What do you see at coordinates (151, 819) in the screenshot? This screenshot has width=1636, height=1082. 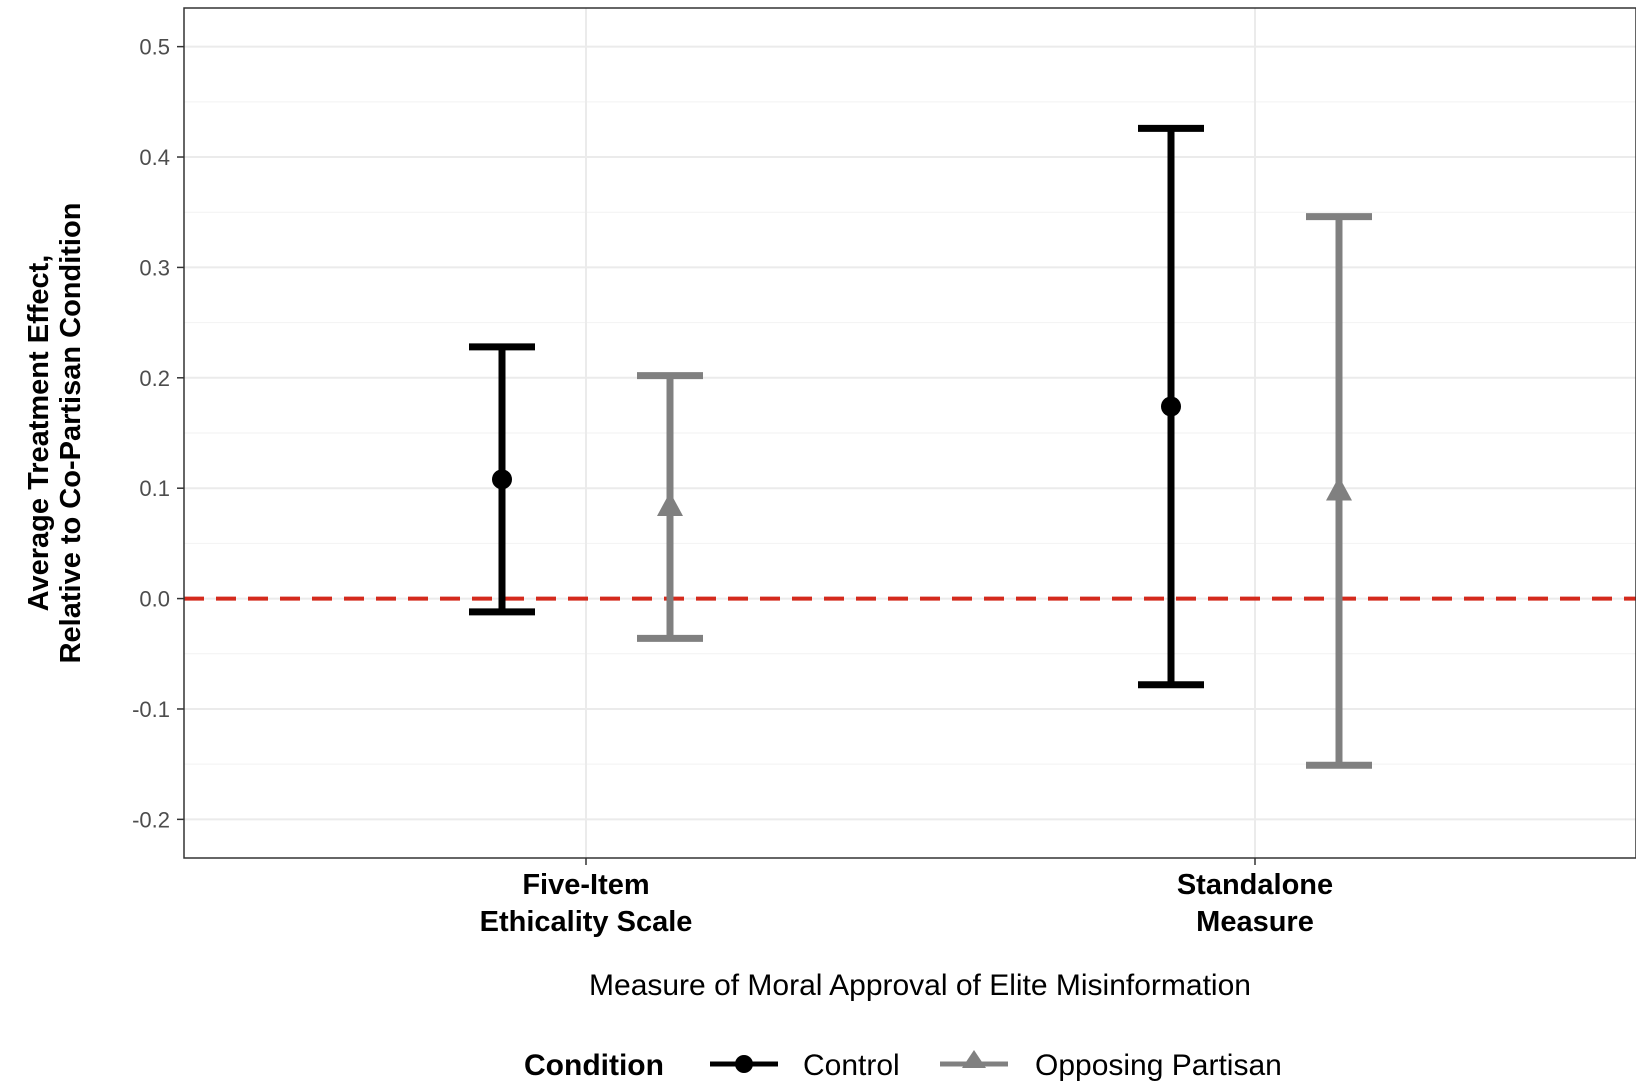 I see `y-tick-label: -0.2` at bounding box center [151, 819].